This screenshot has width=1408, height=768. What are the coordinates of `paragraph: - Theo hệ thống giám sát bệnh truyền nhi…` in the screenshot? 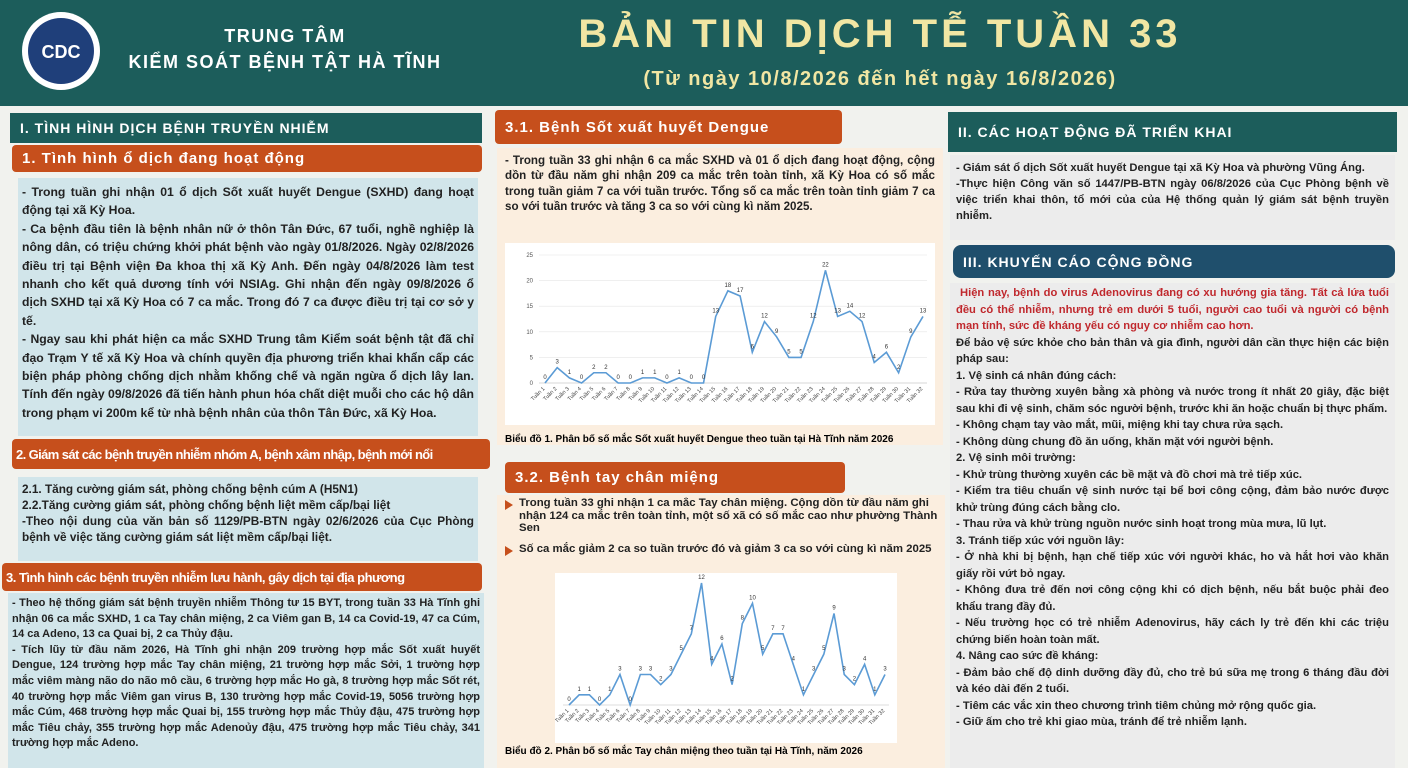 It's located at (246, 619).